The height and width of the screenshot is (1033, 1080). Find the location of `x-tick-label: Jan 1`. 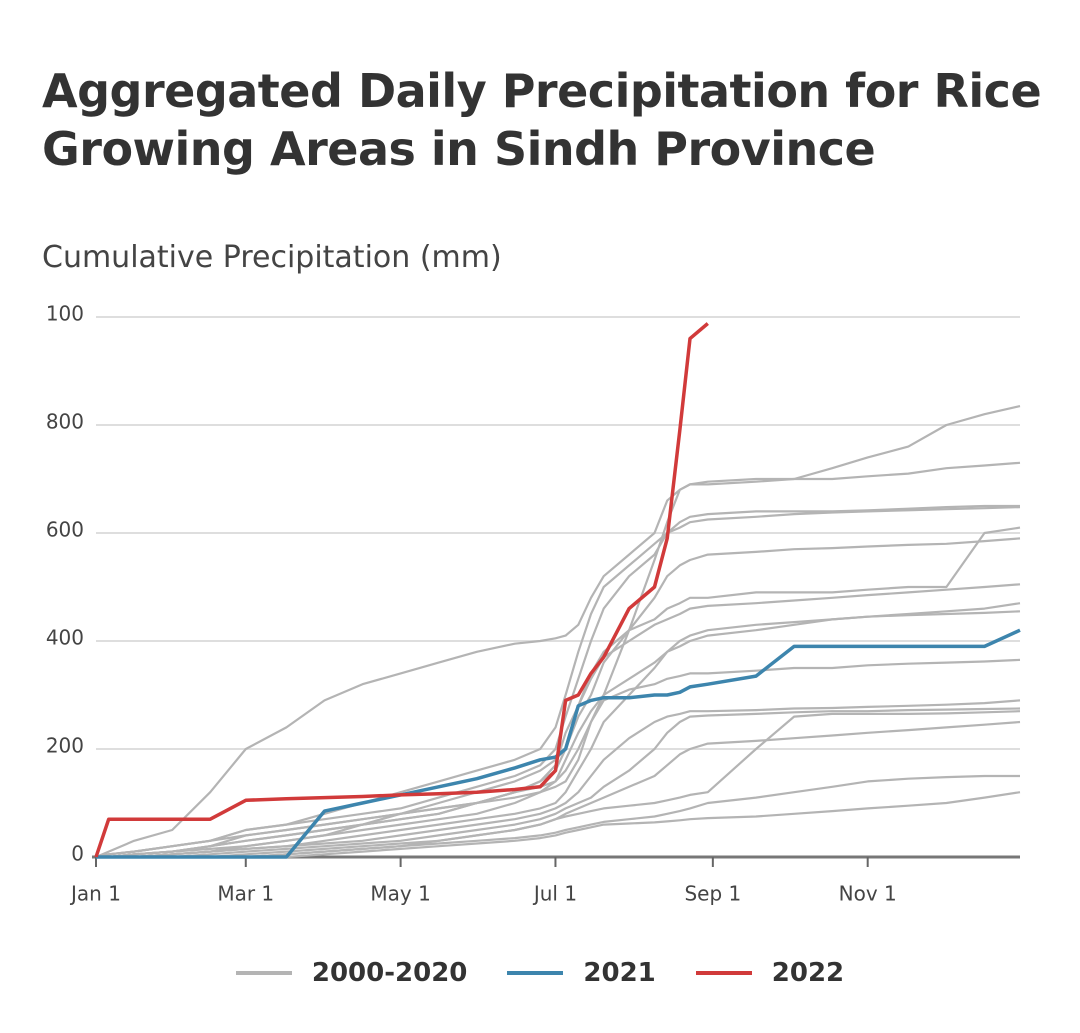

x-tick-label: Jan 1 is located at coordinates (95, 894).